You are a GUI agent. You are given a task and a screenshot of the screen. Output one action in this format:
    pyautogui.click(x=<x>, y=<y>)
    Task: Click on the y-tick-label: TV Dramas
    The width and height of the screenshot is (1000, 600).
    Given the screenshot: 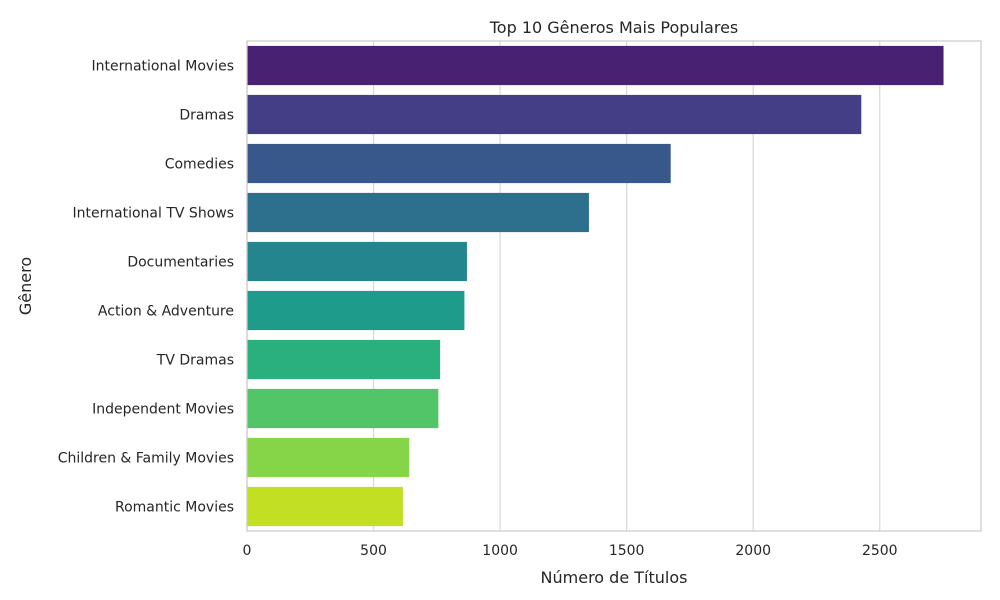 What is the action you would take?
    pyautogui.click(x=195, y=361)
    